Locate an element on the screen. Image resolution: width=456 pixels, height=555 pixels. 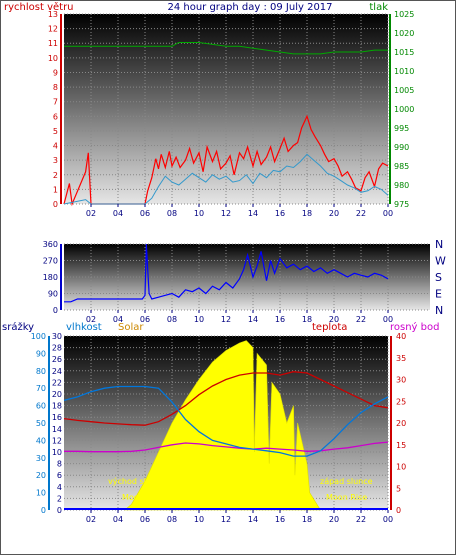
solar-tick-label: 6 is located at coordinates (59, 475).